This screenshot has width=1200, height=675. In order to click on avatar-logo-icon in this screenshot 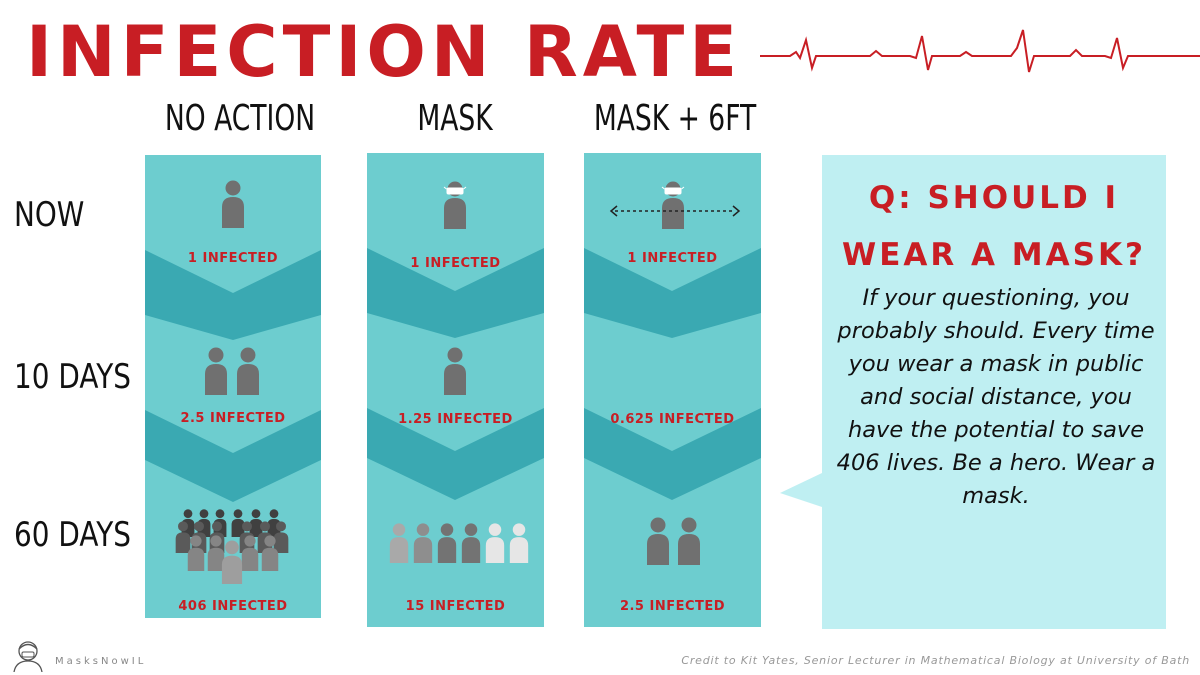, I will do `click(28, 656)`.